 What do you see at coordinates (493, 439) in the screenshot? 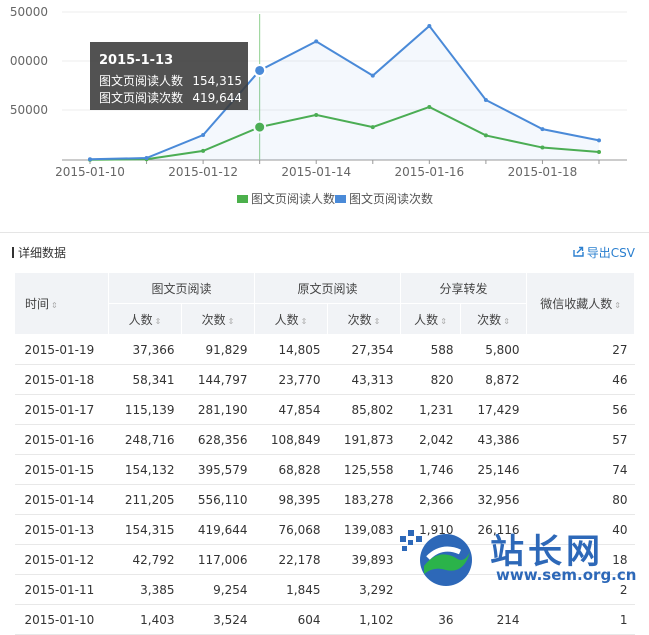
I see `cell-value: 43,386` at bounding box center [493, 439].